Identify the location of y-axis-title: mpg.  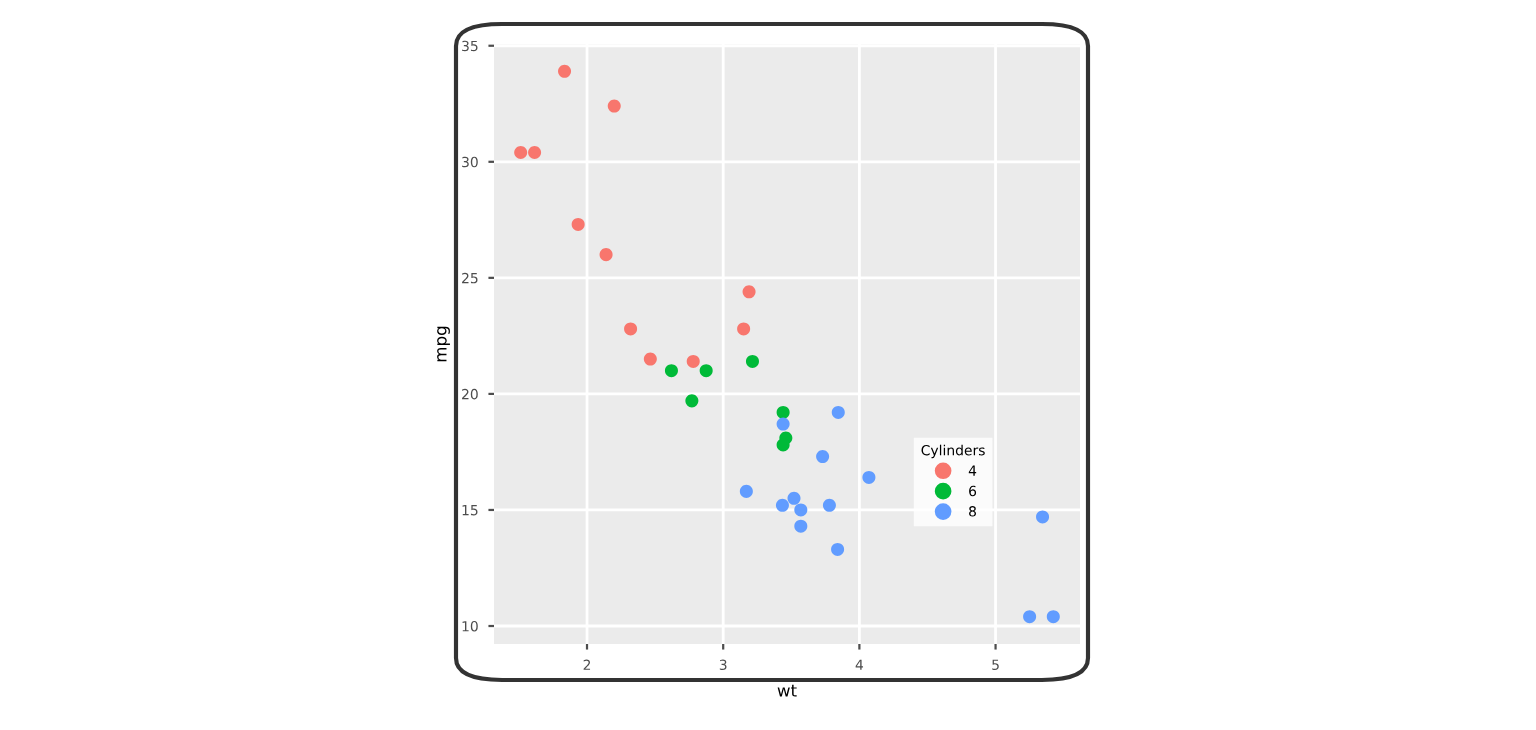
(443, 344).